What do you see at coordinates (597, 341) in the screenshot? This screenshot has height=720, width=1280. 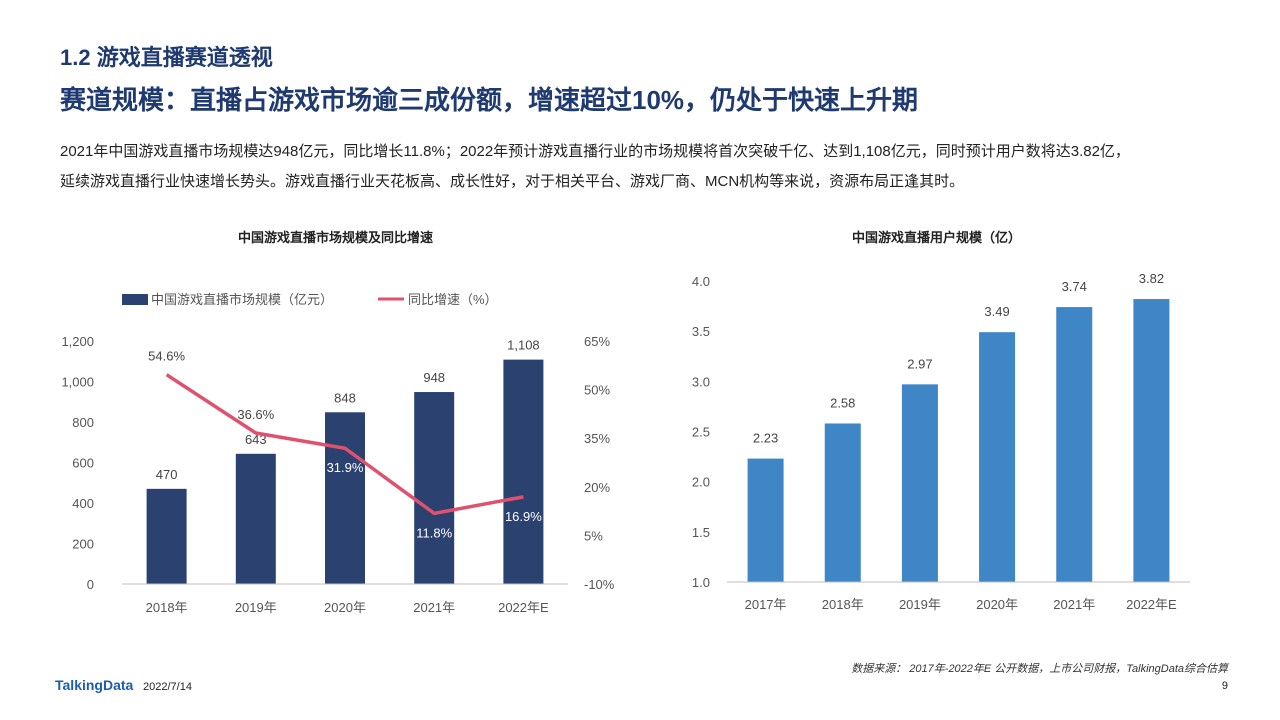 I see `y-right-tick-label: 65%` at bounding box center [597, 341].